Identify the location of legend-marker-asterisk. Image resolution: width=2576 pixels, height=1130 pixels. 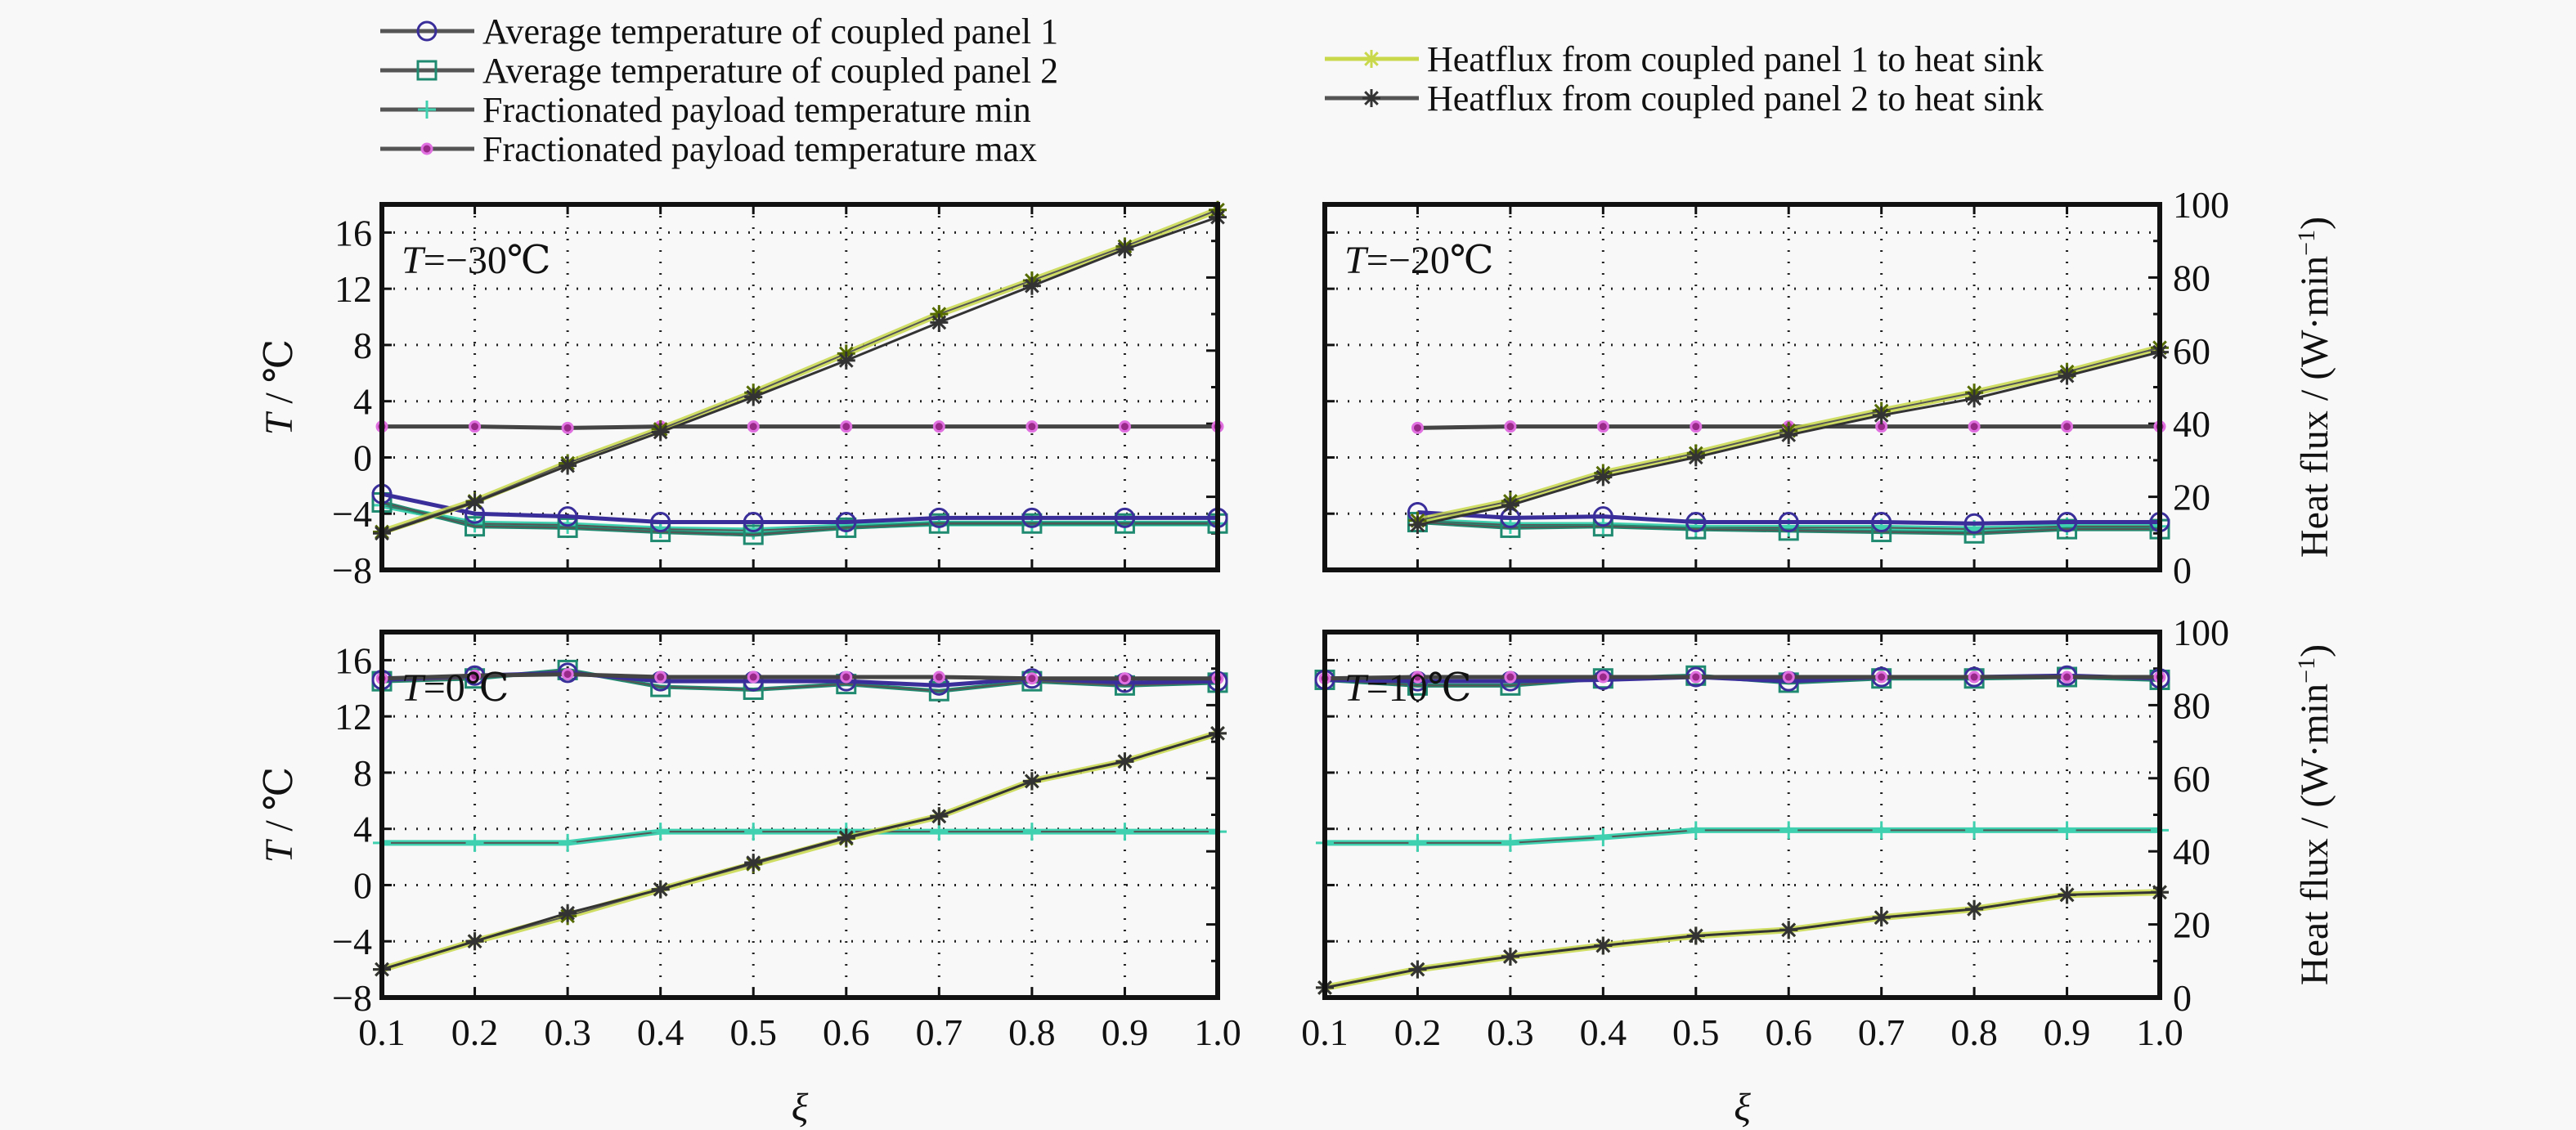
(1371, 59).